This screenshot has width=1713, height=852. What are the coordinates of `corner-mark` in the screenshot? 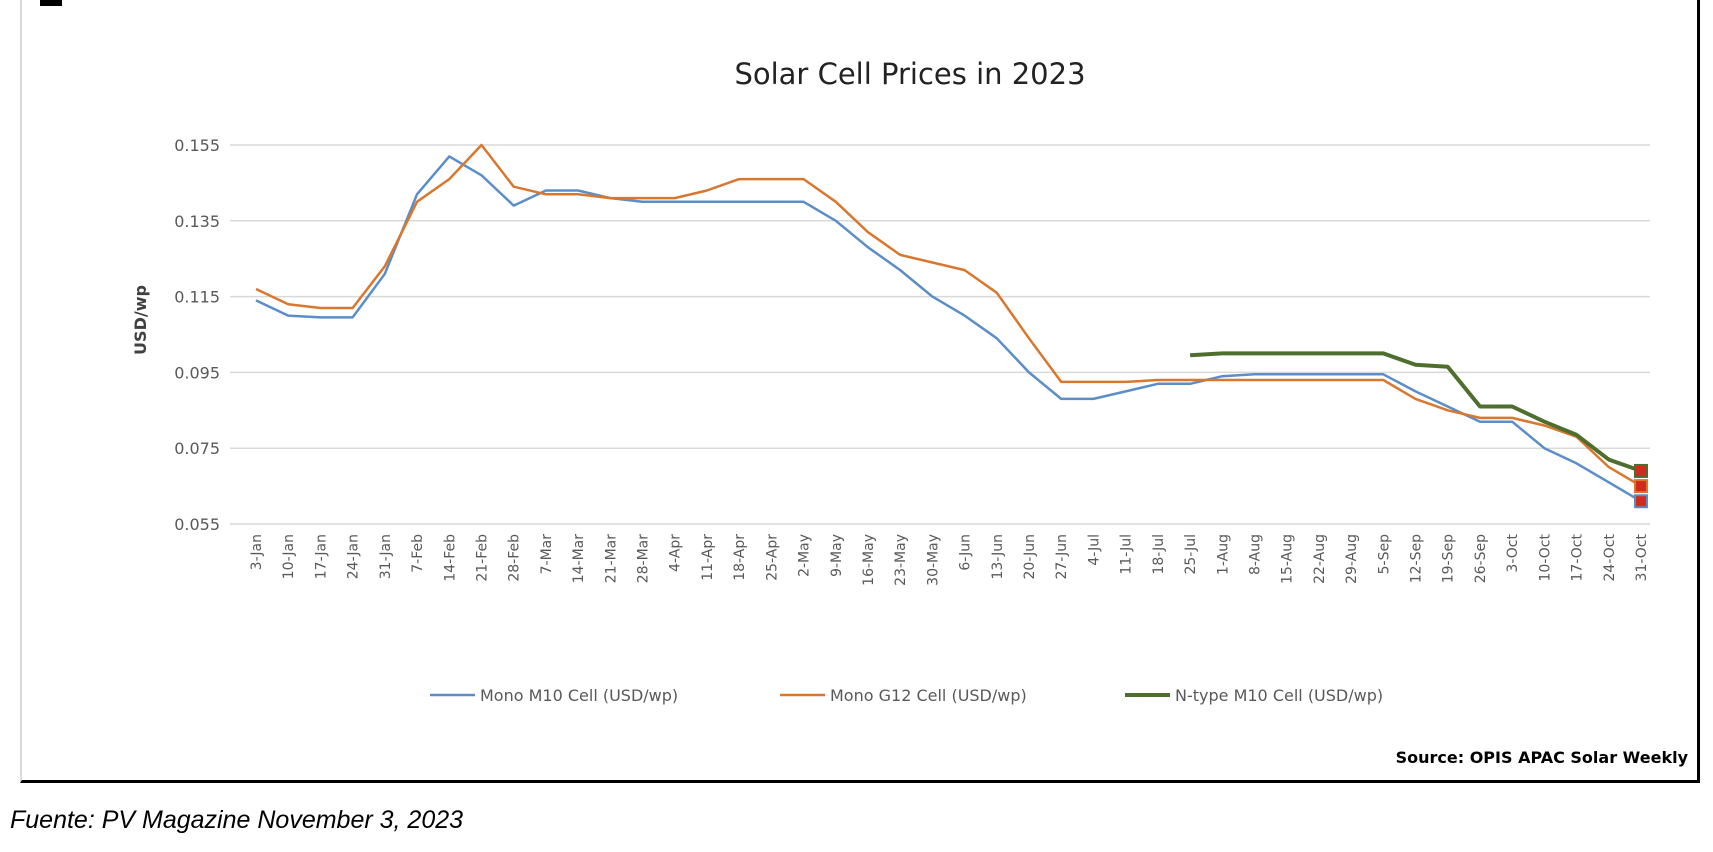 It's located at (51, 3).